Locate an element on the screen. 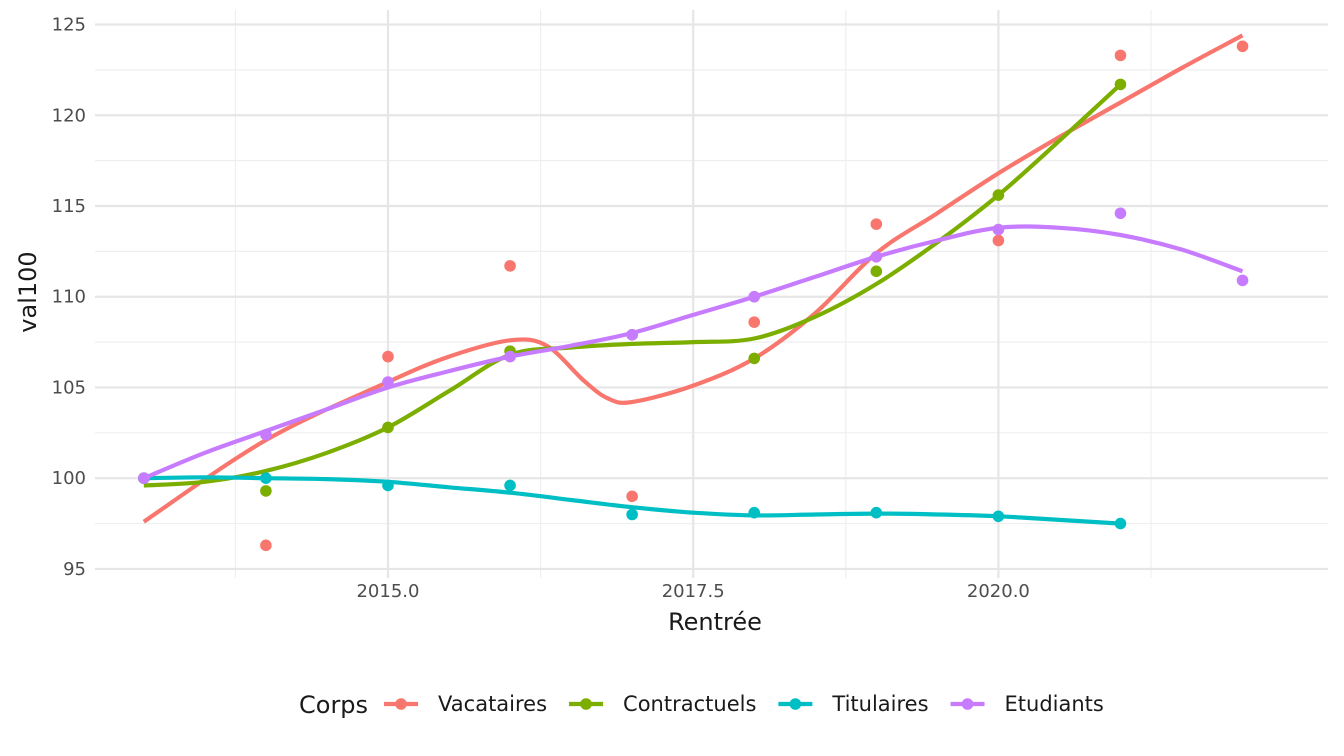 The height and width of the screenshot is (756, 1344). legend-item-titulaires: Titulaires is located at coordinates (853, 704).